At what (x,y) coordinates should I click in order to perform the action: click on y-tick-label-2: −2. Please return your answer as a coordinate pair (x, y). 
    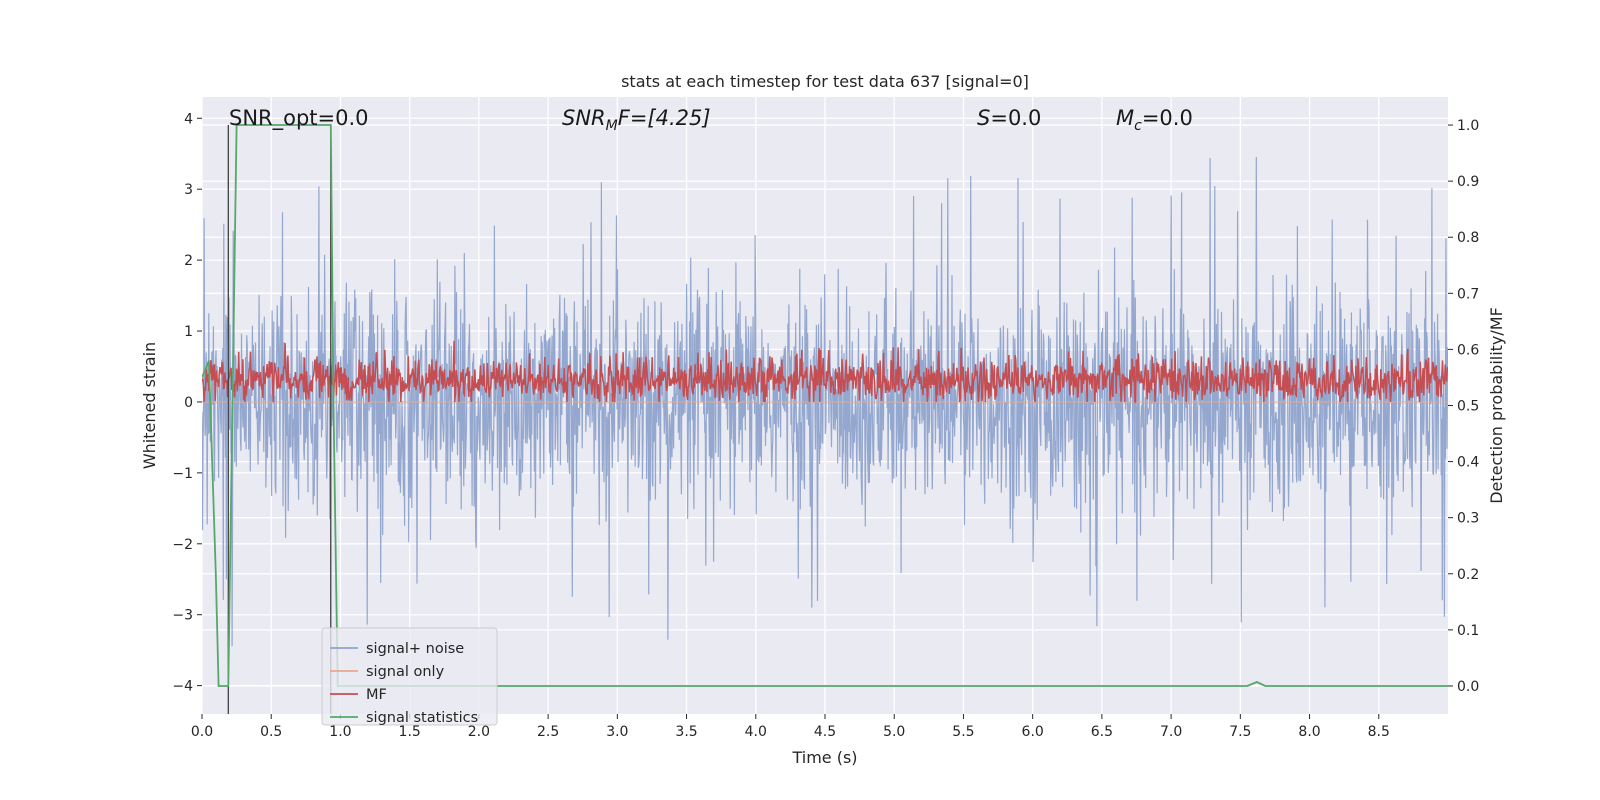
    Looking at the image, I should click on (182, 545).